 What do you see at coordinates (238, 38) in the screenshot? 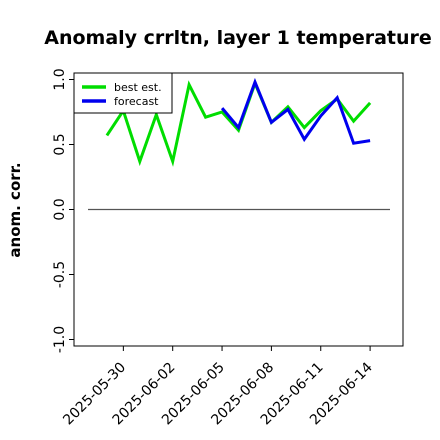
I see `chart-title: Anomaly crrltn, layer 1 temperature` at bounding box center [238, 38].